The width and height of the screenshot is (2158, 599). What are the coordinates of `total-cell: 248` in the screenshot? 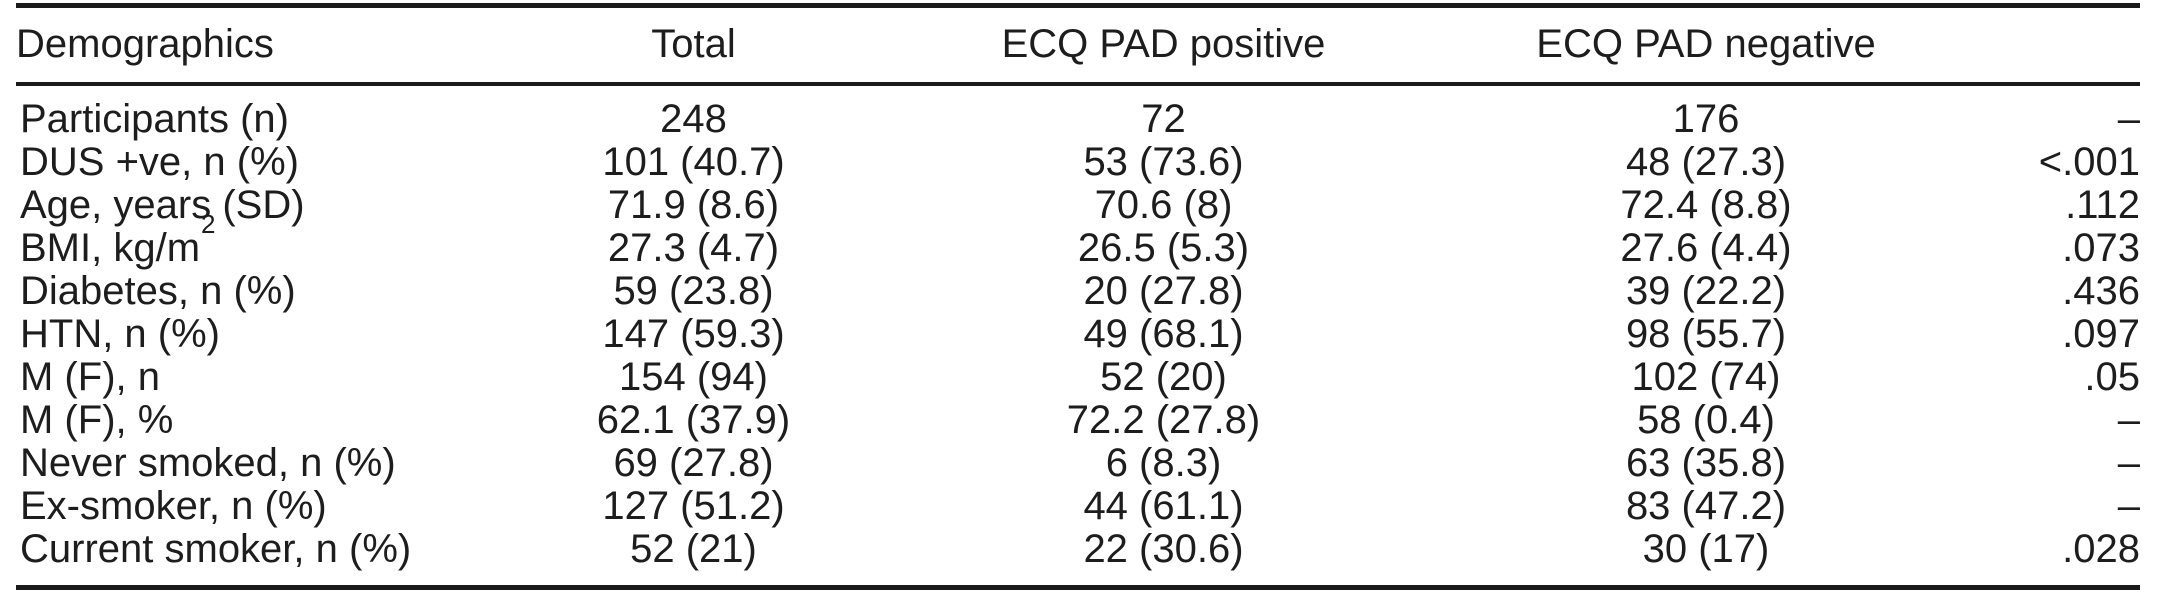 It's located at (693, 119).